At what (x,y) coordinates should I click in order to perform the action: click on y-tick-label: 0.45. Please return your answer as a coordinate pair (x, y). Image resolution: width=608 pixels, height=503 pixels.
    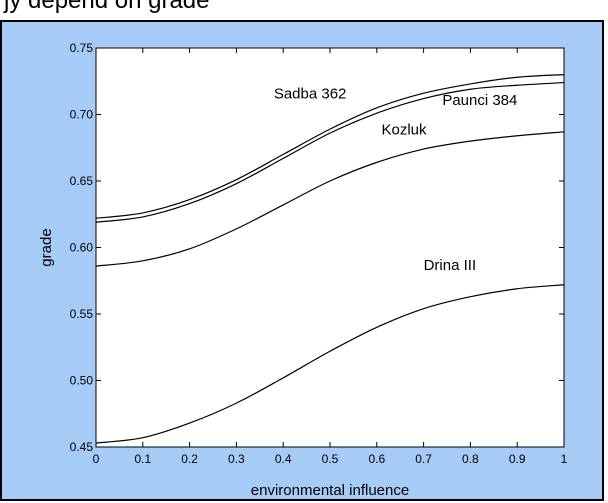
    Looking at the image, I should click on (82, 447).